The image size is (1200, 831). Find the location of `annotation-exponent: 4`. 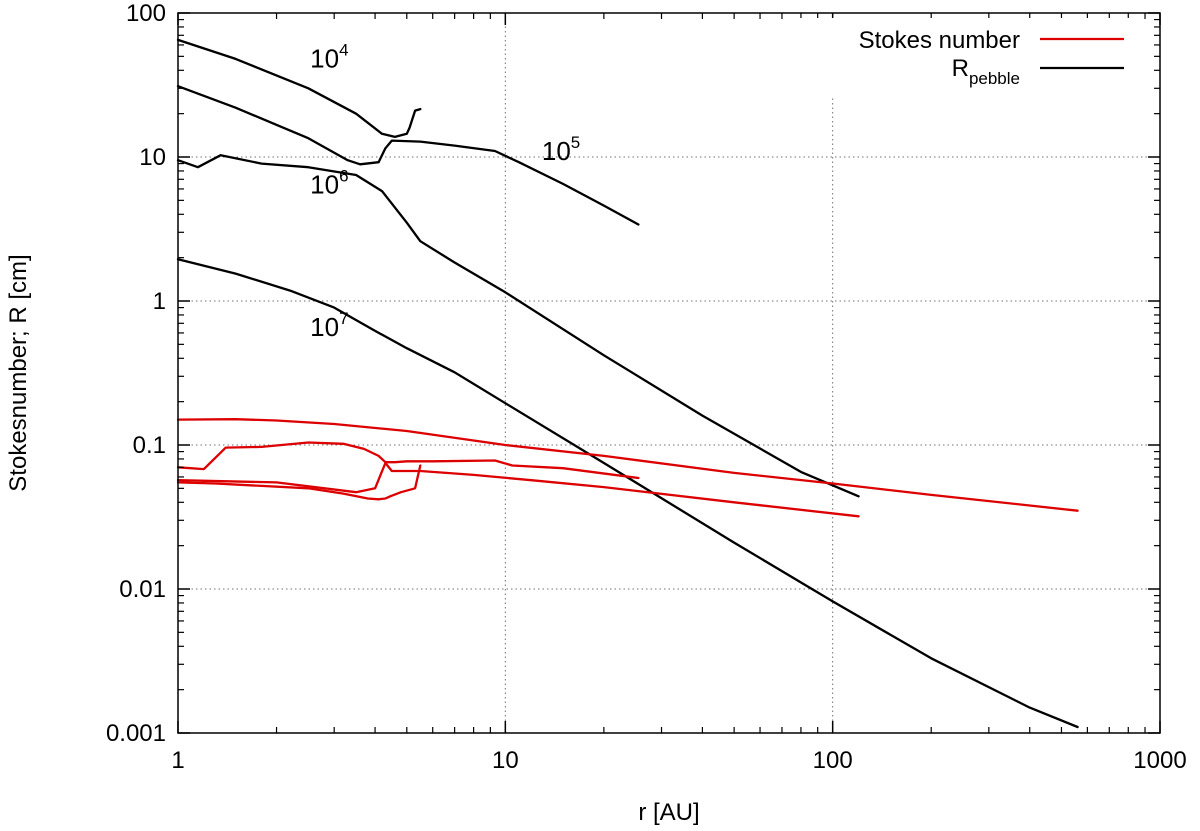

annotation-exponent: 4 is located at coordinates (343, 49).